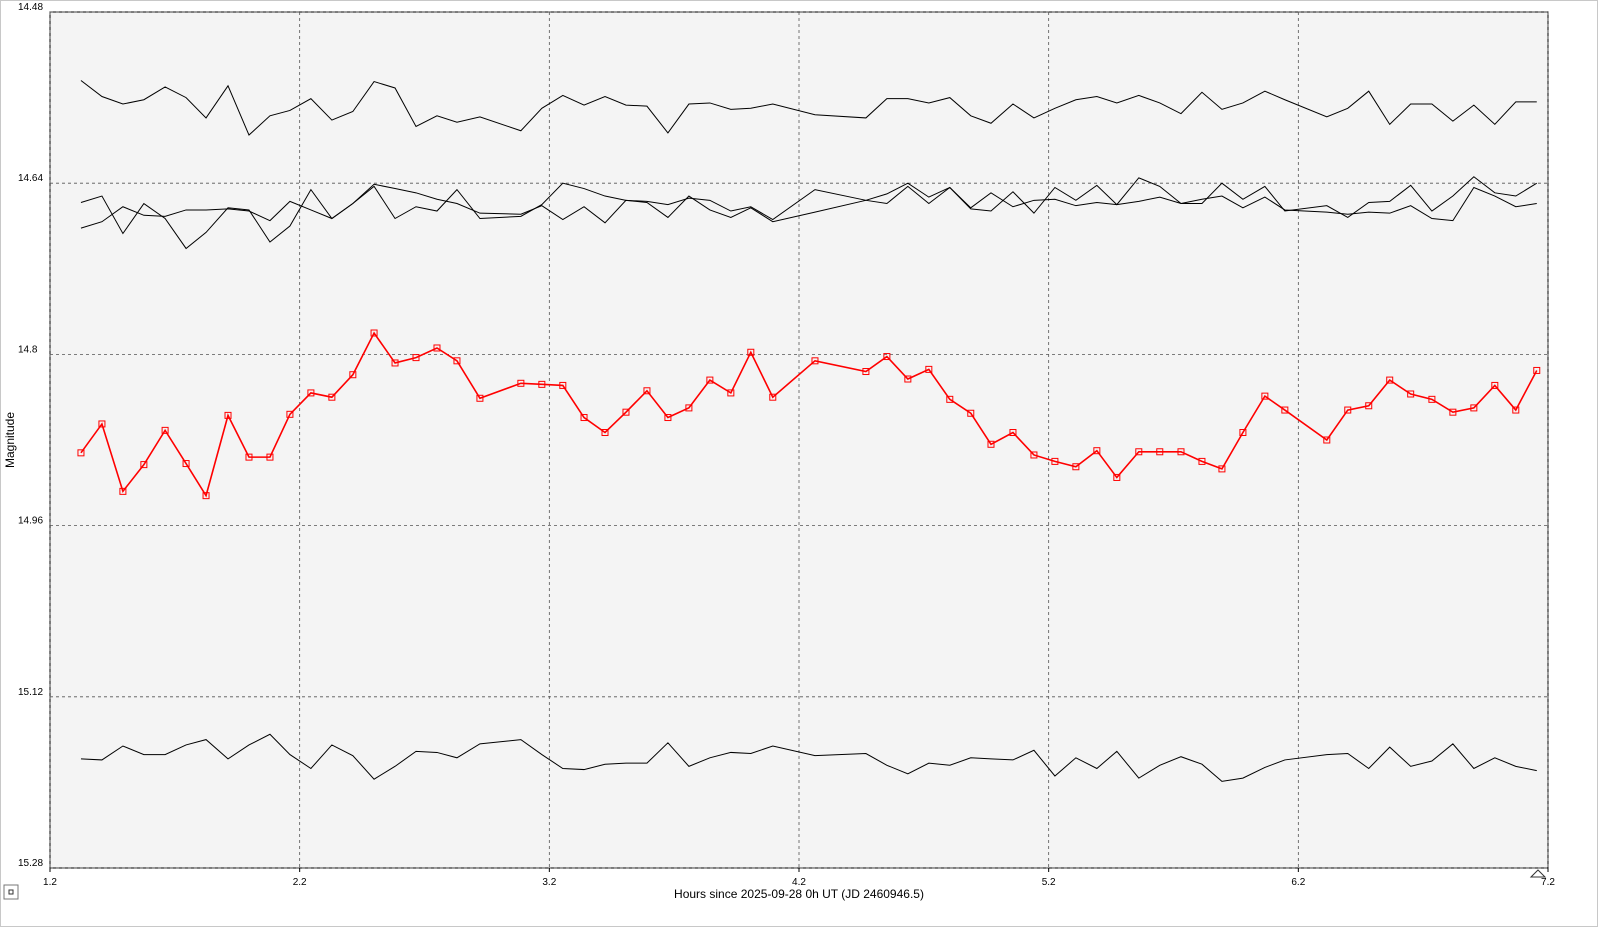 The width and height of the screenshot is (1598, 927). Describe the element at coordinates (30, 692) in the screenshot. I see `y-tick-label: 15.12` at that location.